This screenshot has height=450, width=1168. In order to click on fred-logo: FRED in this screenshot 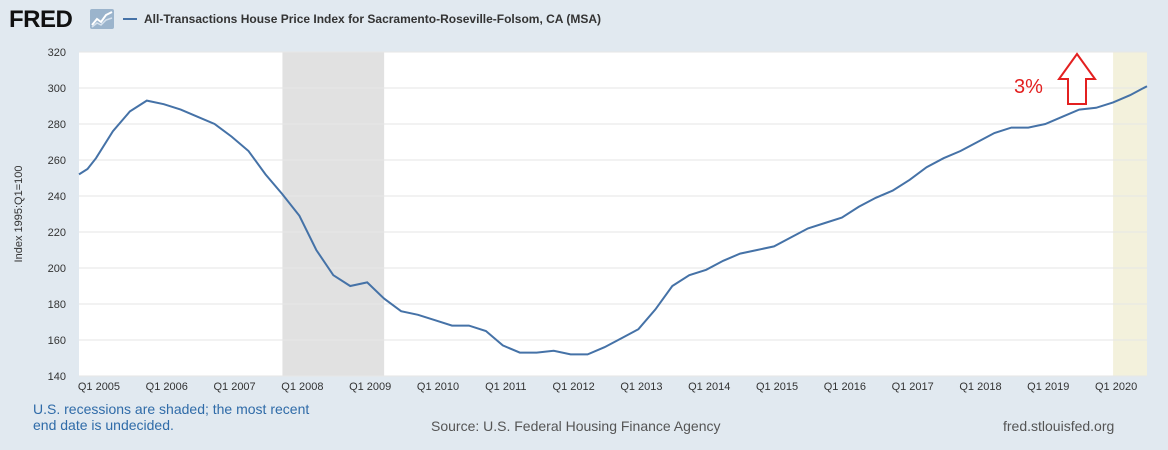, I will do `click(41, 19)`.